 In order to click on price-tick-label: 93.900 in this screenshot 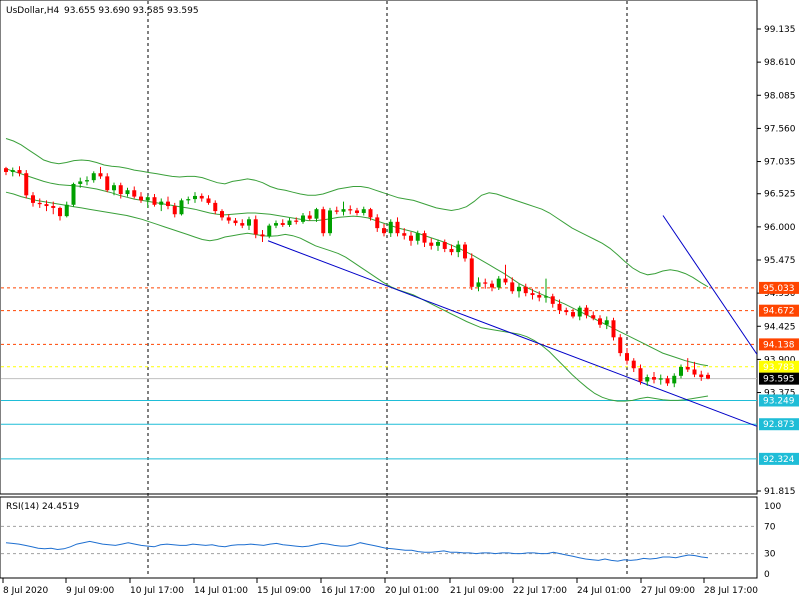, I will do `click(780, 360)`.